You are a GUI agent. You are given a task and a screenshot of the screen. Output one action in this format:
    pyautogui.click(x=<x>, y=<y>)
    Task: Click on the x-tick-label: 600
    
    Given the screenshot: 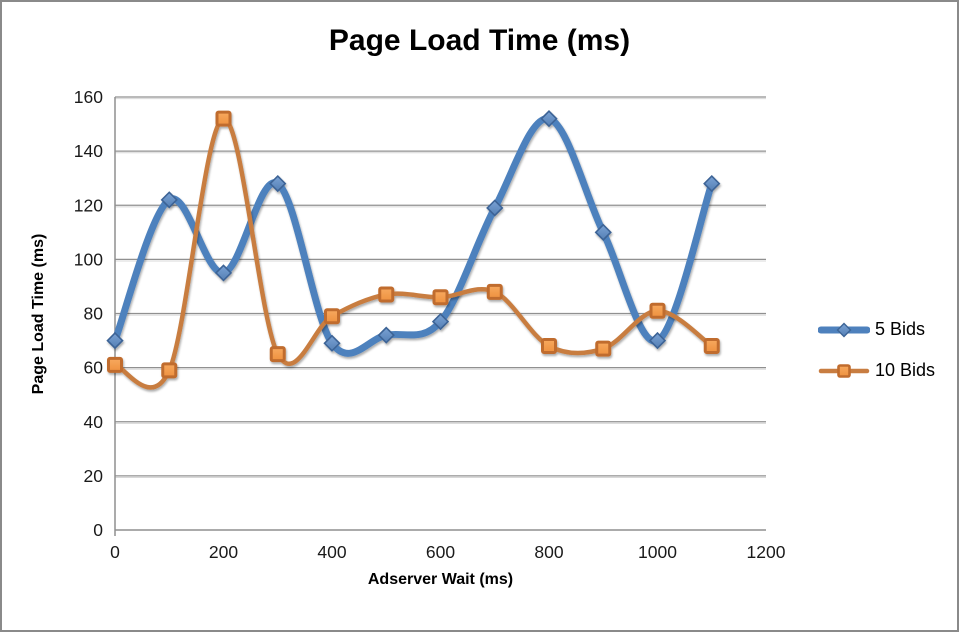 What is the action you would take?
    pyautogui.click(x=440, y=552)
    